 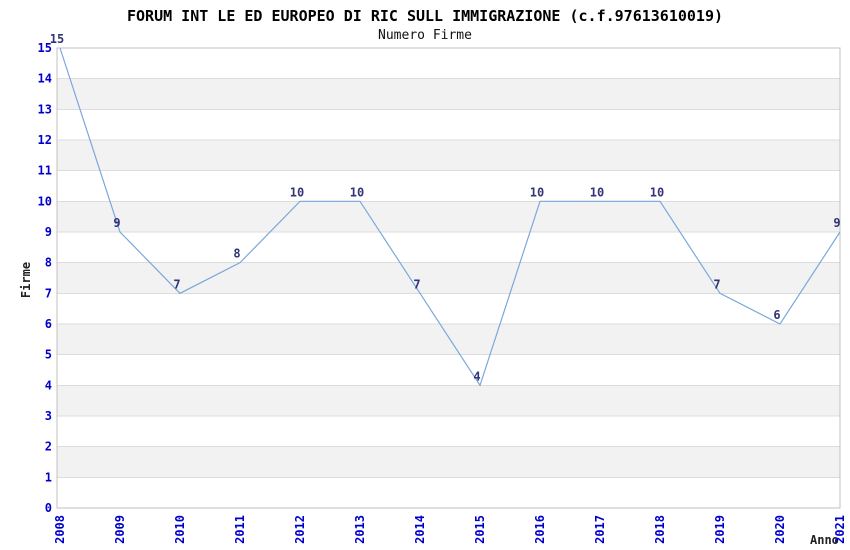 I want to click on y-tick-label: 8, so click(x=48, y=263).